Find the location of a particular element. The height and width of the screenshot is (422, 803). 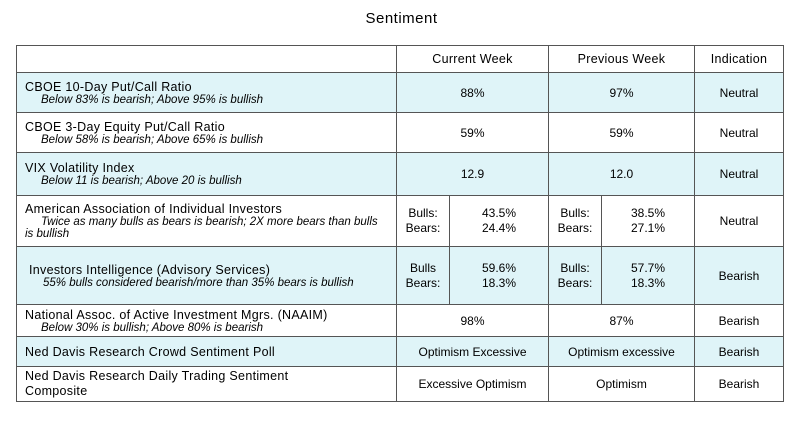

previous-value: Bulls: Bears: 57.7% 18.3% is located at coordinates (621, 275).